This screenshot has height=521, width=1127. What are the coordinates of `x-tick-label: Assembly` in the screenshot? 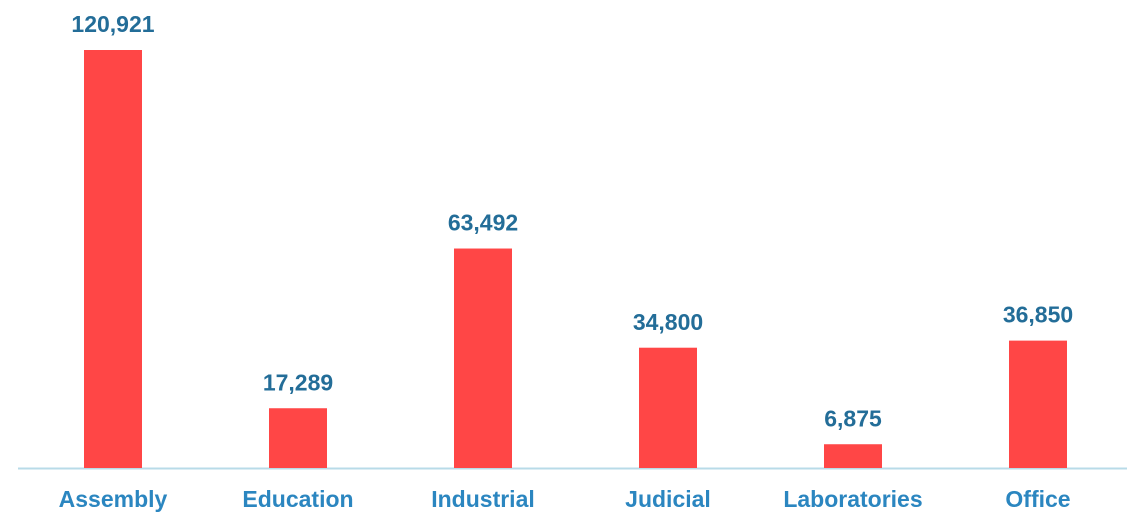 It's located at (113, 499).